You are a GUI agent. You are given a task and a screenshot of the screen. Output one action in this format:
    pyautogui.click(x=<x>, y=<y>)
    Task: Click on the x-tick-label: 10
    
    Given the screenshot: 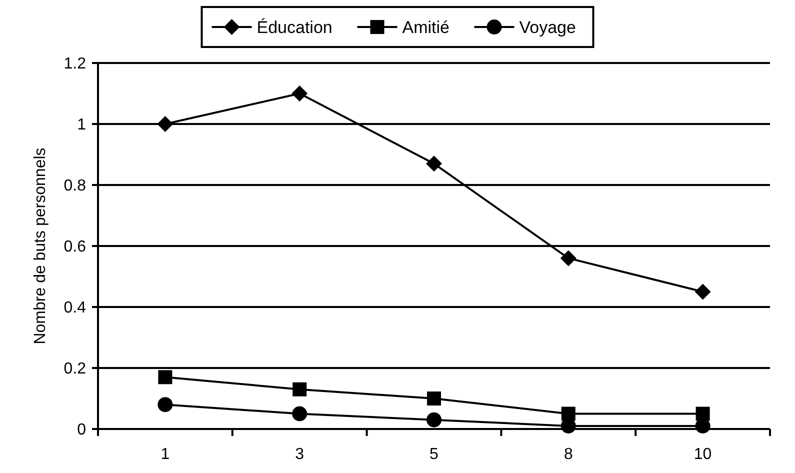 What is the action you would take?
    pyautogui.click(x=703, y=454)
    